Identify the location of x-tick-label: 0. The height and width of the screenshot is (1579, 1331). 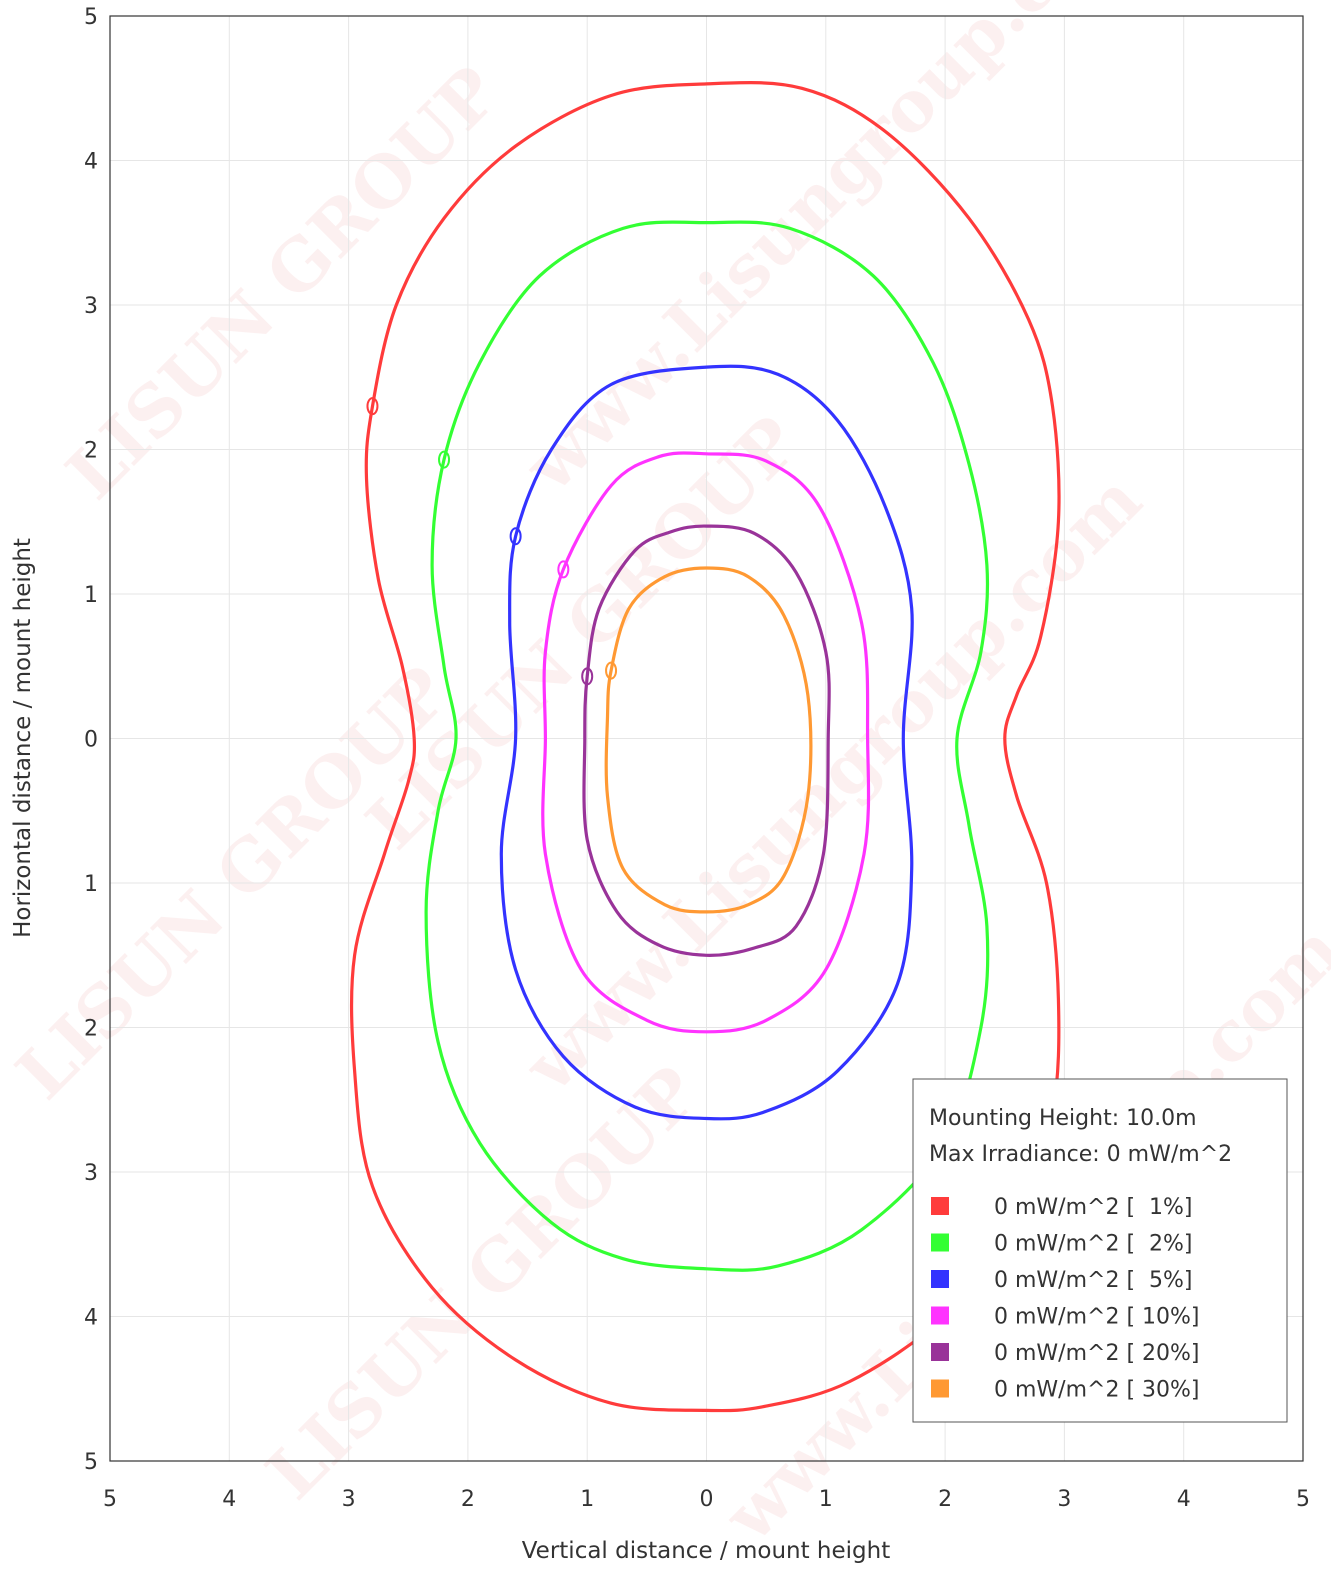
(707, 1499).